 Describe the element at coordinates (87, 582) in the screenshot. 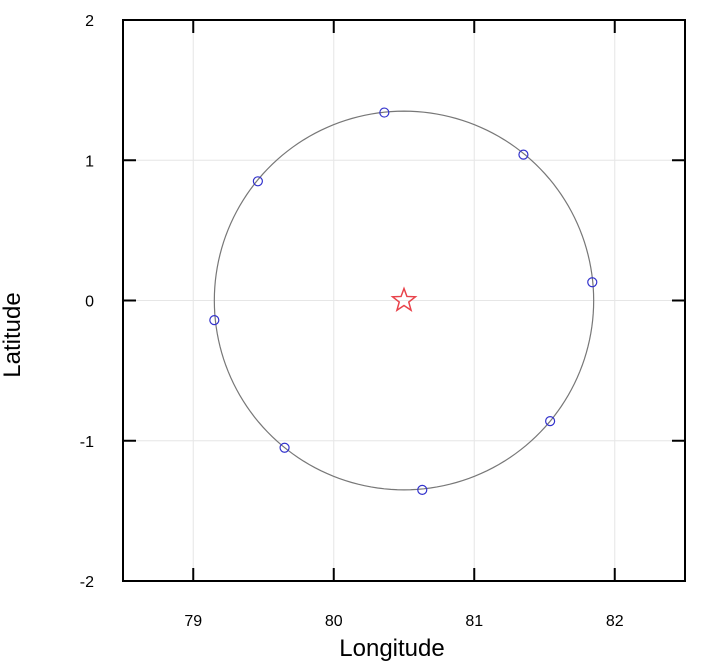

I see `y-tick-label: -2` at that location.